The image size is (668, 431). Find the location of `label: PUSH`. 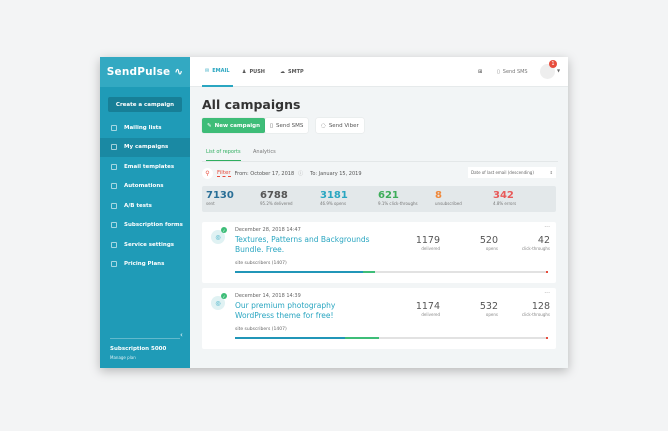

label: PUSH is located at coordinates (257, 72).